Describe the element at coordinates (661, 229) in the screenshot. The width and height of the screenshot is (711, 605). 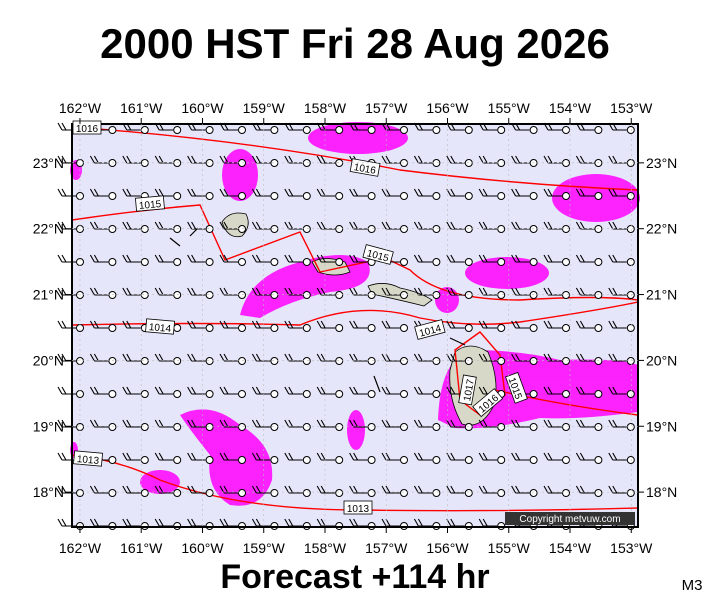
I see `y-tick-label: 22°N` at that location.